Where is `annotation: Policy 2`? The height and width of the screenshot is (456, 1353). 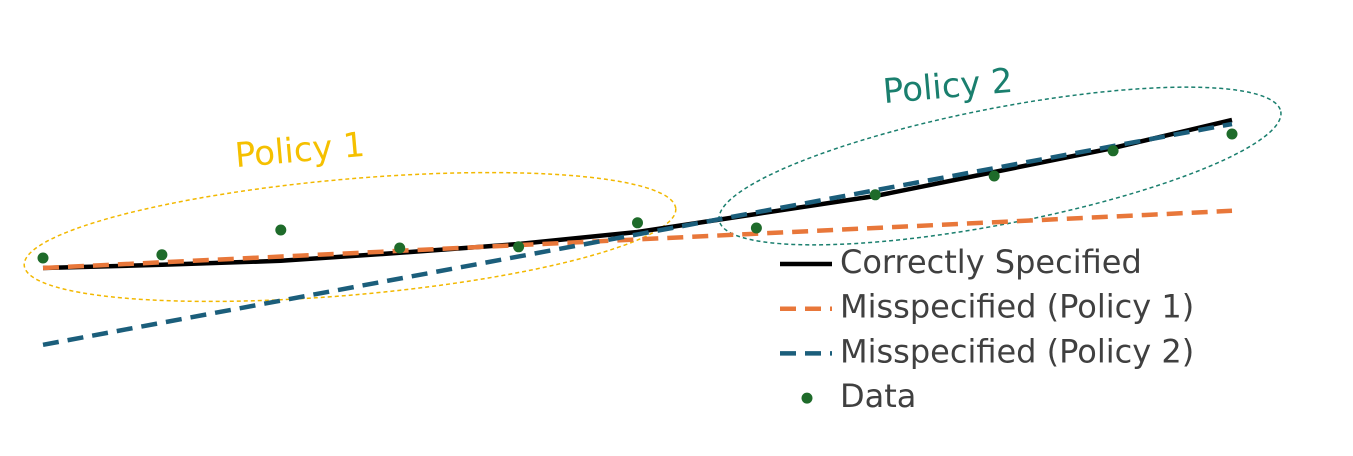 annotation: Policy 2 is located at coordinates (947, 86).